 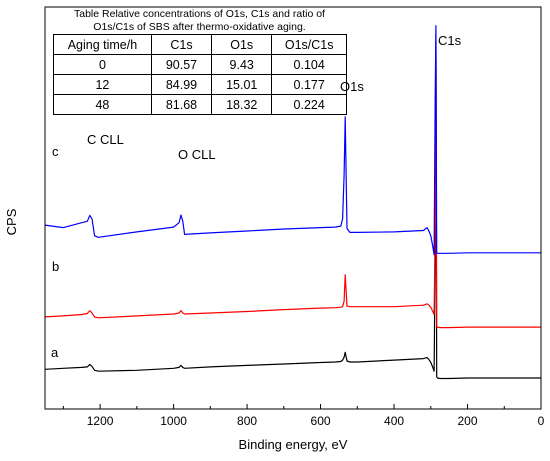 I want to click on table-cell: 84.99, so click(x=181, y=84).